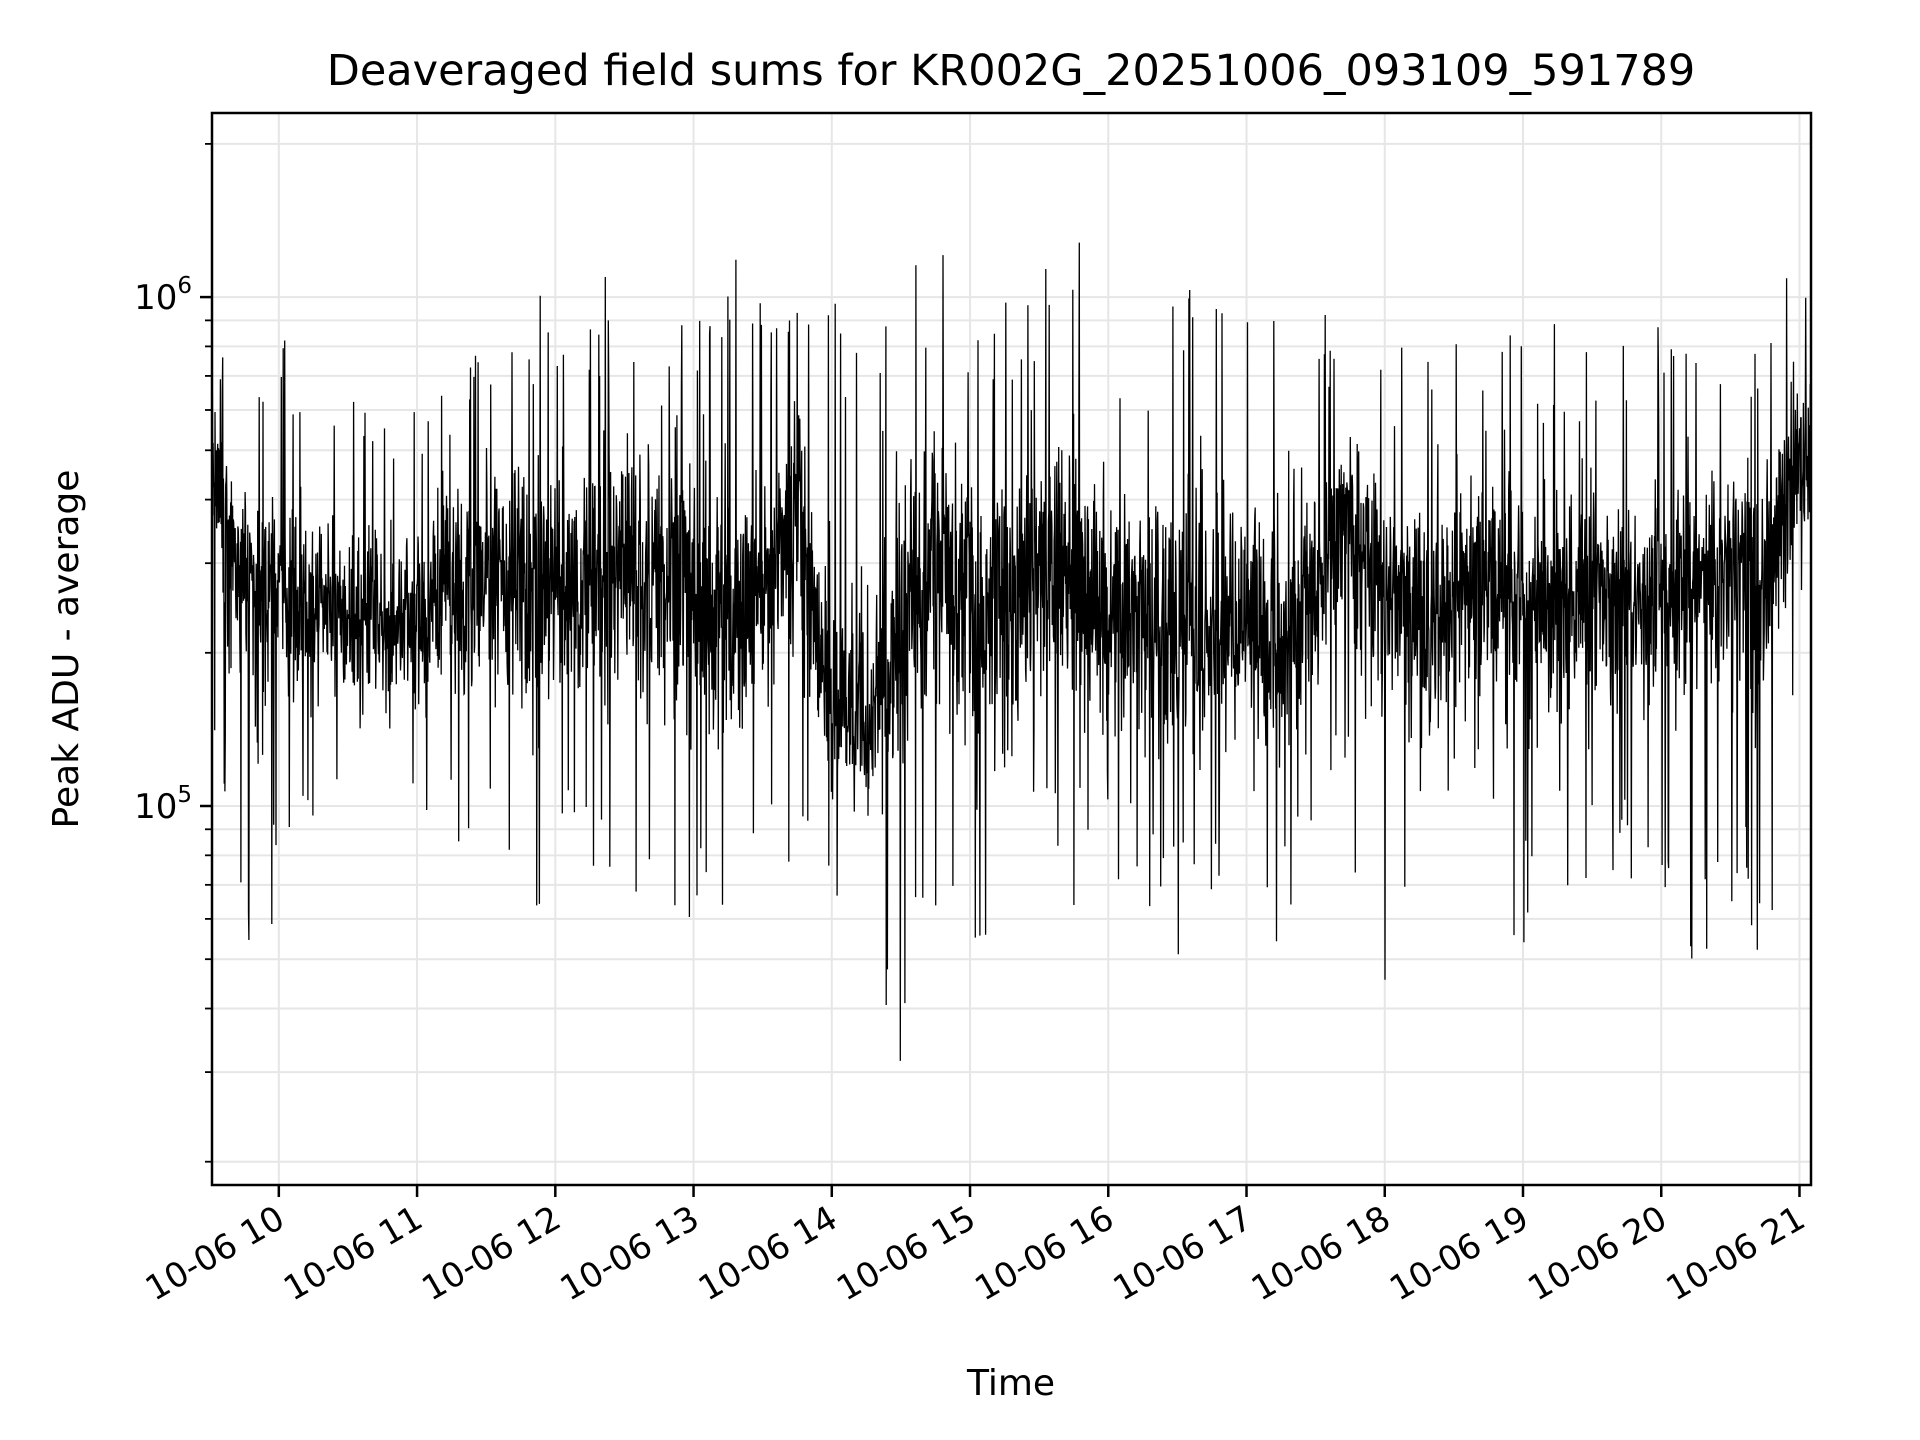  I want to click on x-tick-label: 10-06 18, so click(1321, 1253).